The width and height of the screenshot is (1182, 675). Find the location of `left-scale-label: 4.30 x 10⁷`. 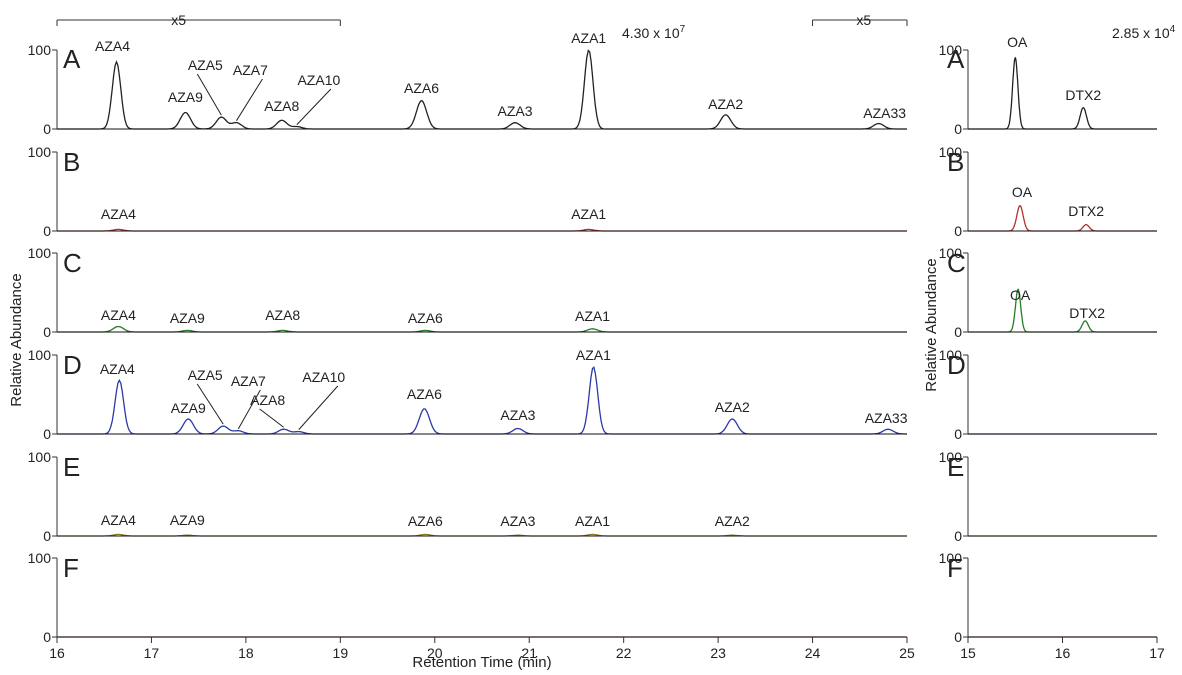

left-scale-label: 4.30 x 10⁷ is located at coordinates (654, 32).